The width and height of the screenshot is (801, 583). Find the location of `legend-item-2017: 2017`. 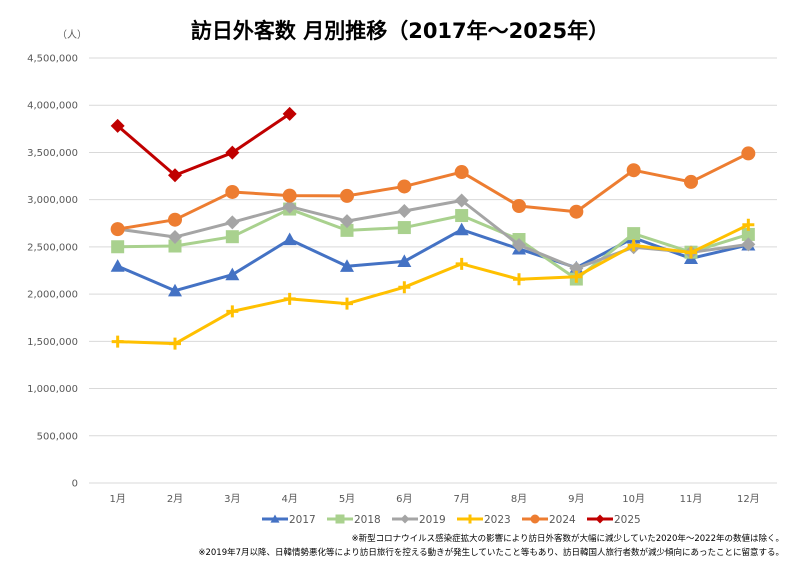

legend-item-2017: 2017 is located at coordinates (289, 520).